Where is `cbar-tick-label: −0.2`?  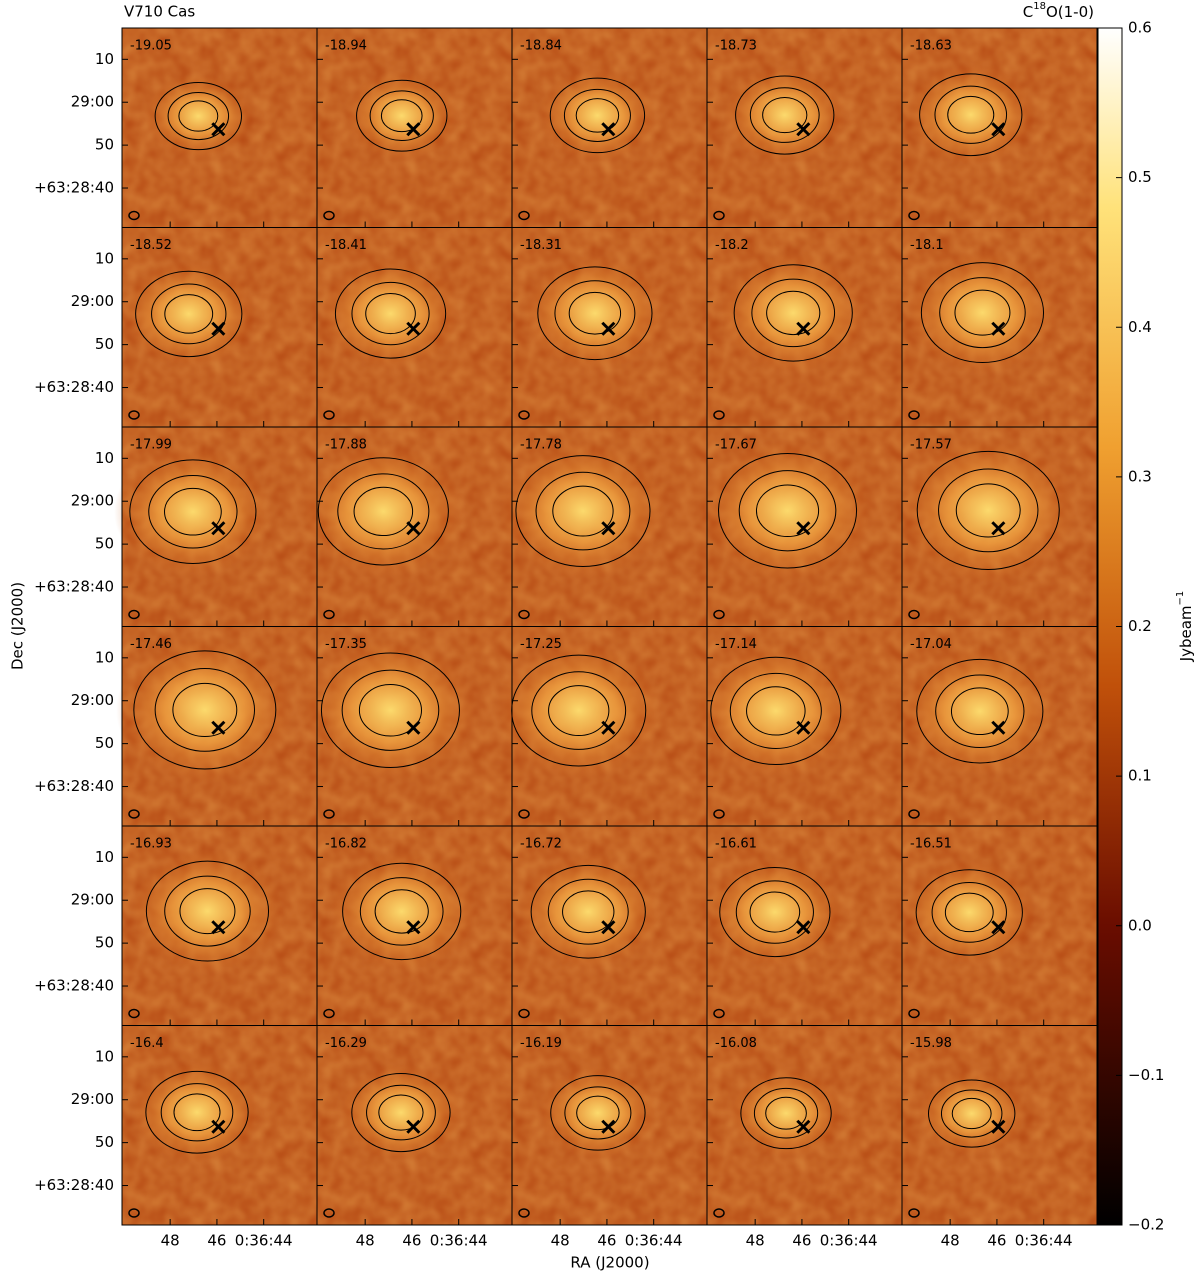 cbar-tick-label: −0.2 is located at coordinates (1146, 1225).